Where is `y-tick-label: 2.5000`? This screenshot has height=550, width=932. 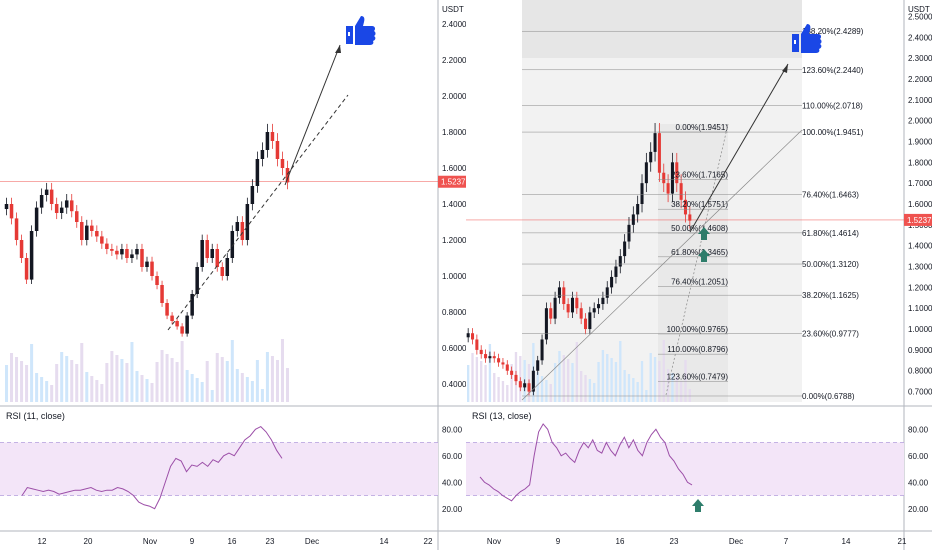 y-tick-label: 2.5000 is located at coordinates (920, 16).